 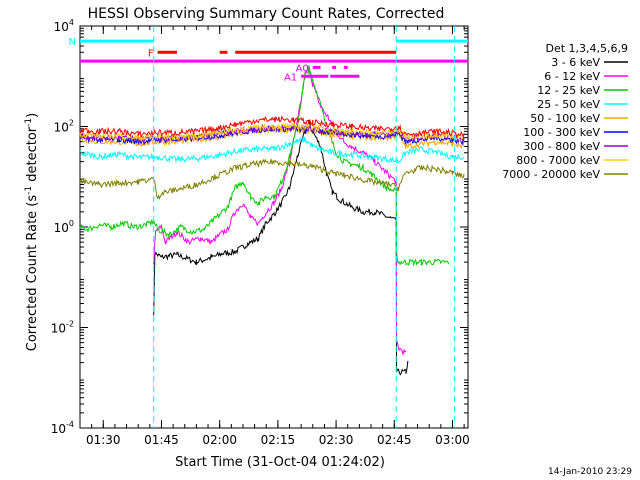 I want to click on y-tick-label: 10⁴, so click(x=64, y=26).